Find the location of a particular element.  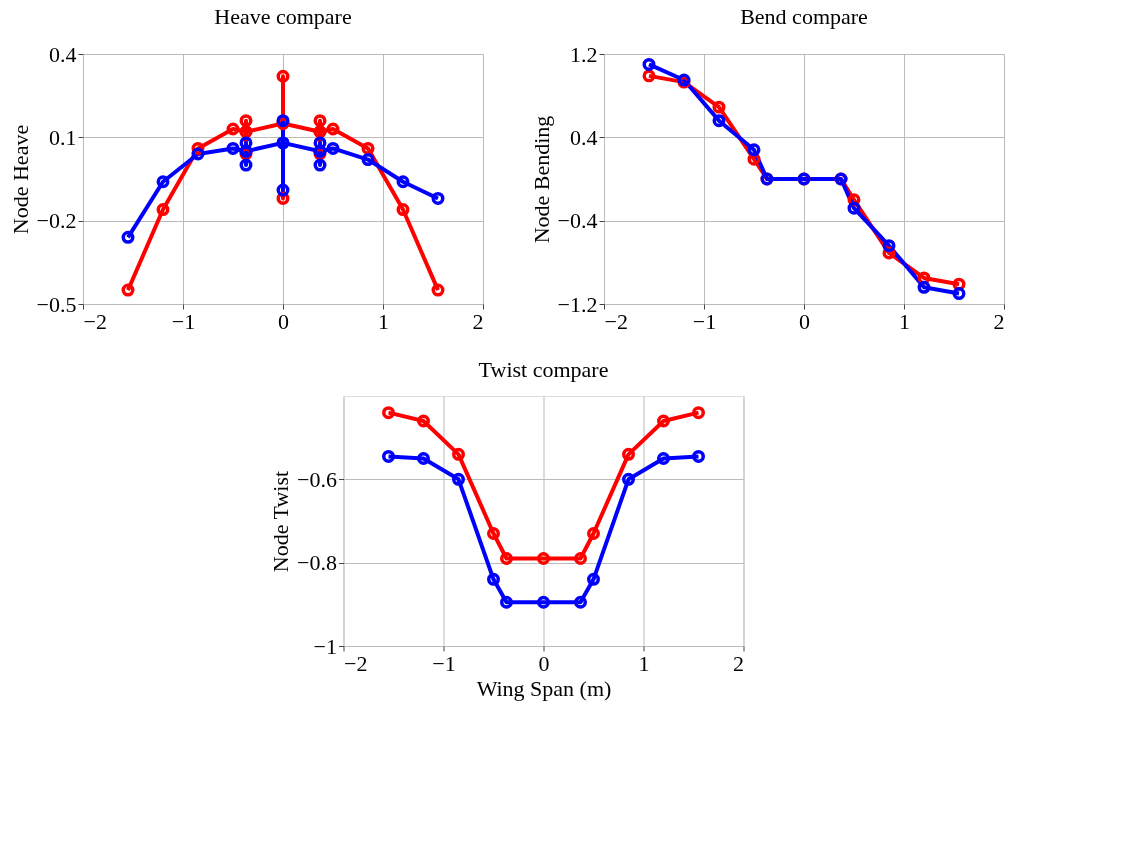

y-tick-label: −1.2 is located at coordinates (577, 304).